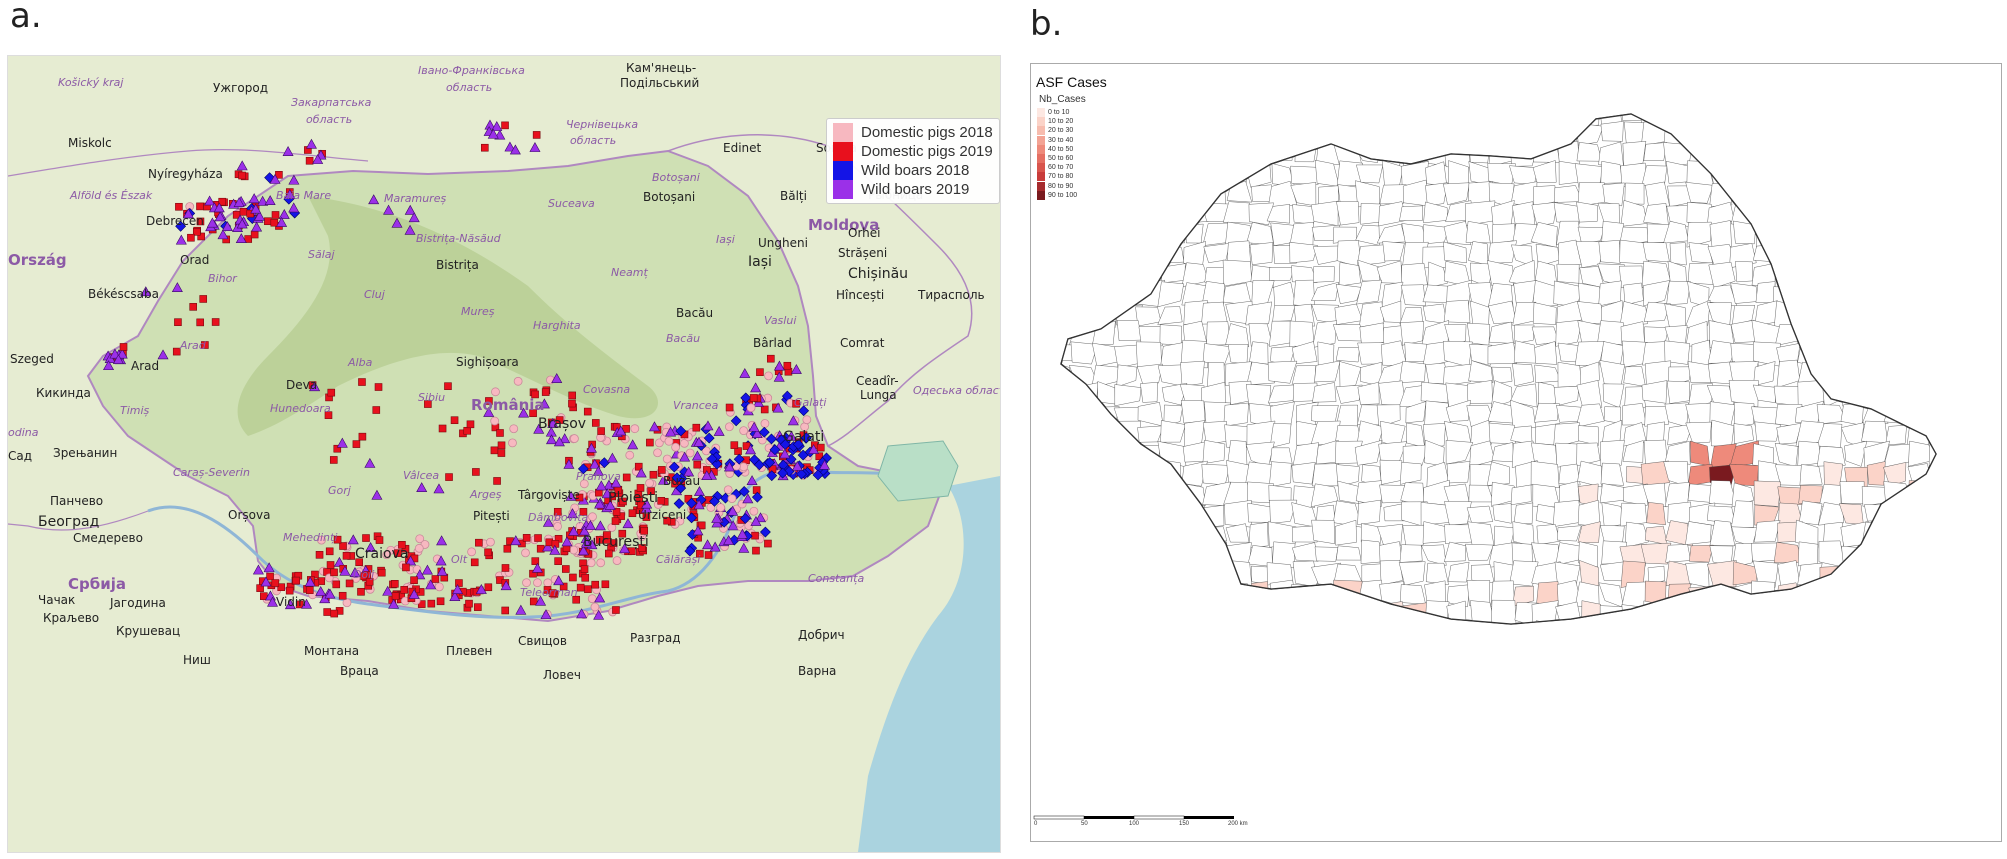 This screenshot has height=859, width=2007. Describe the element at coordinates (1238, 824) in the screenshot. I see `scale-label: 200 km` at that location.